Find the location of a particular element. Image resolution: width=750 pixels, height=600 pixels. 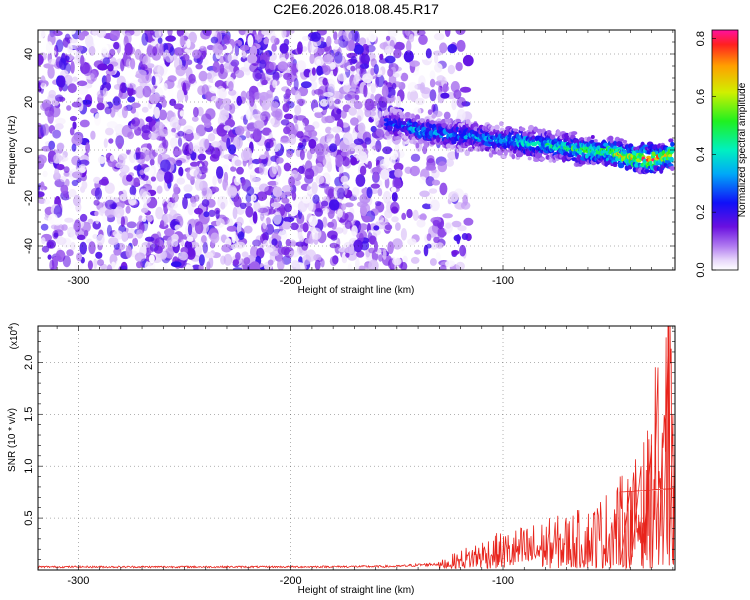

colorbar-tick-label: 0.4 is located at coordinates (701, 154).